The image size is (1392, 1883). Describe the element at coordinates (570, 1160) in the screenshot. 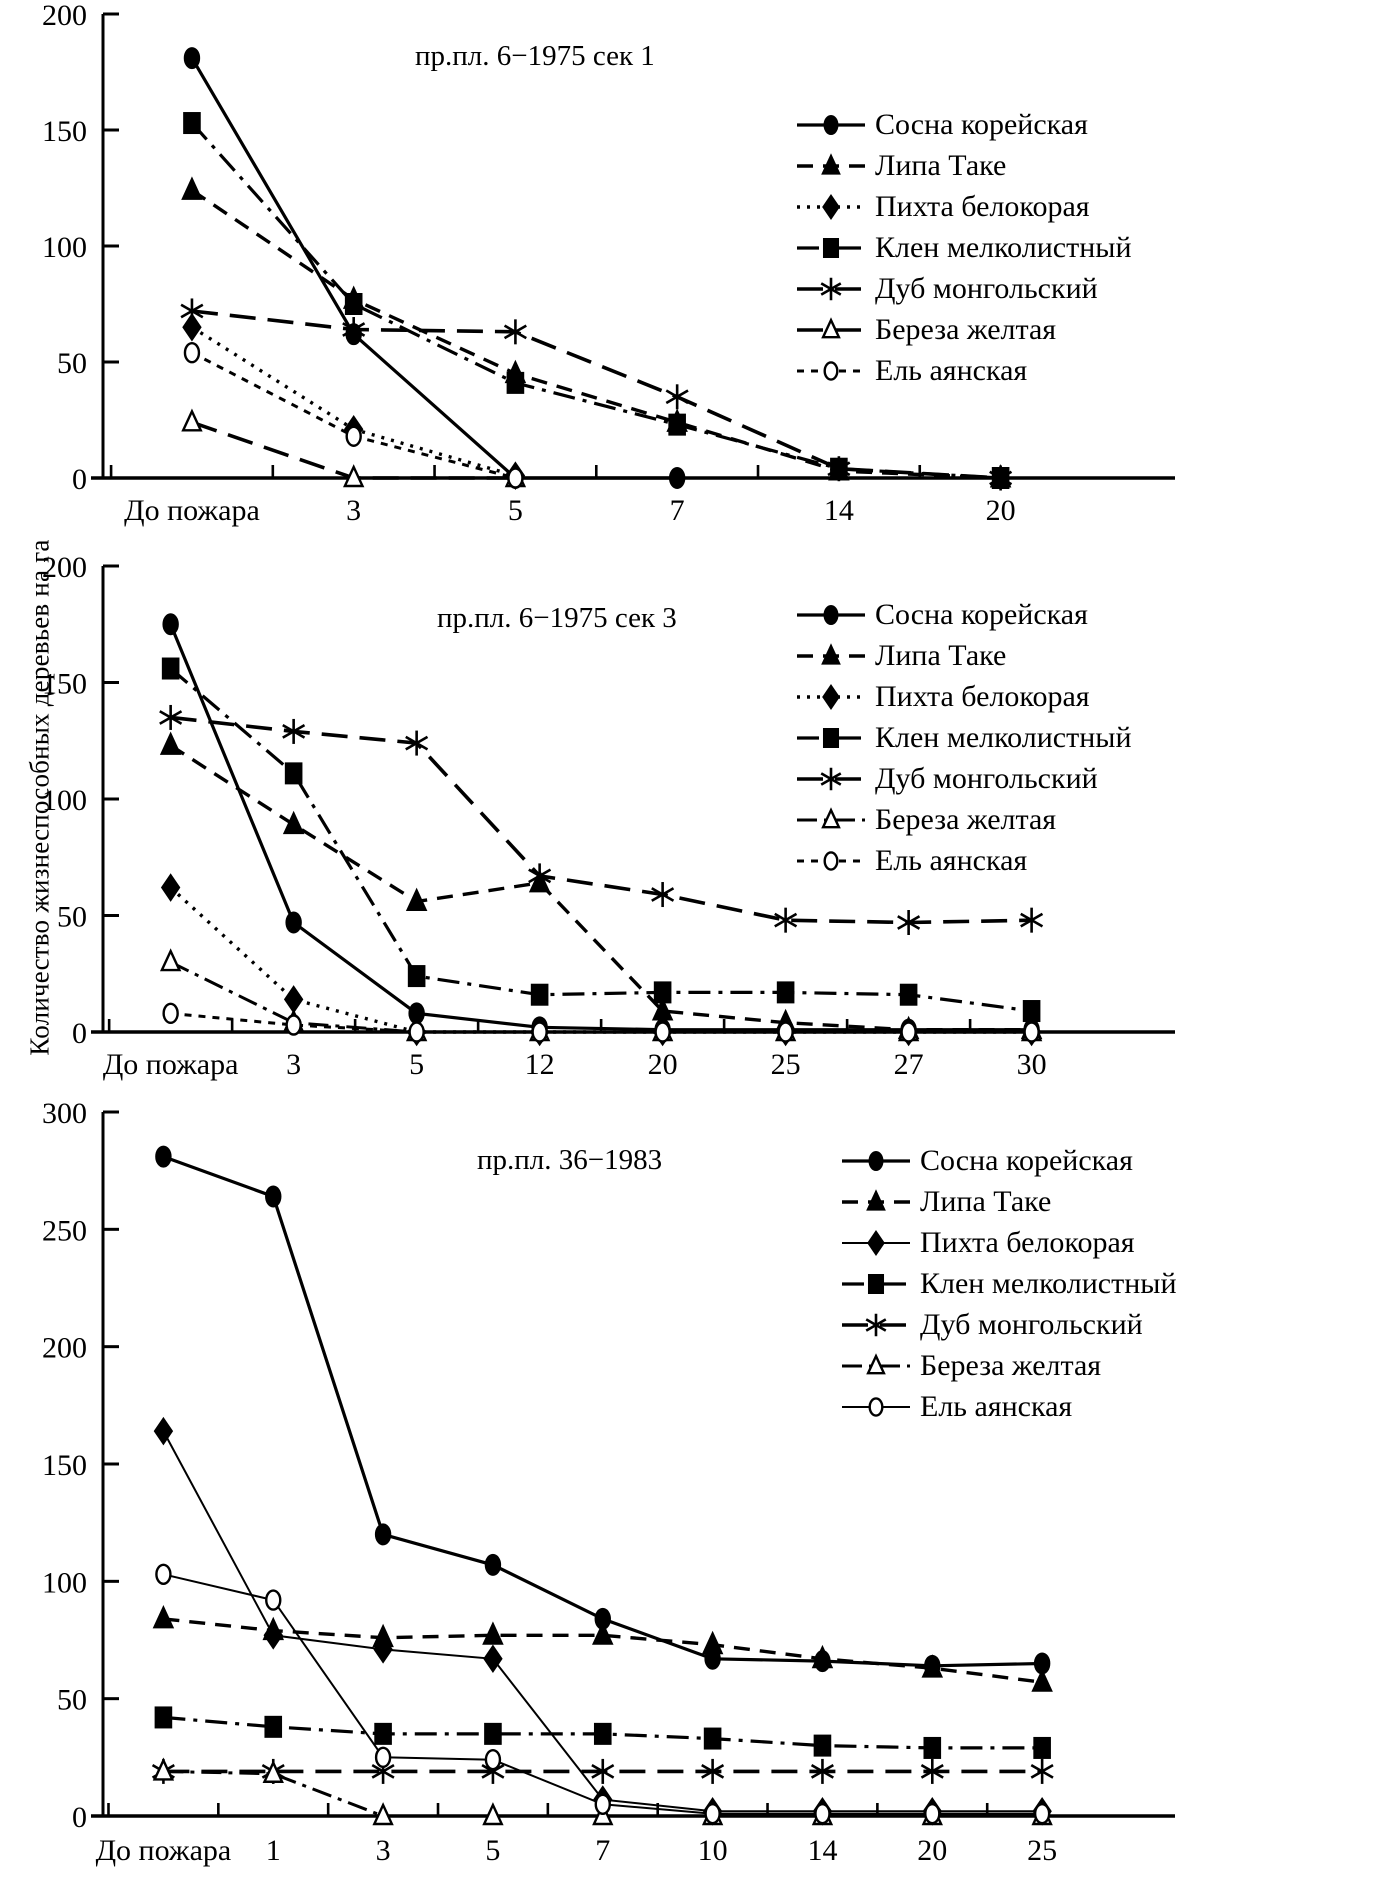

I see `chart-3-title: пр.пл. 36−1983` at that location.